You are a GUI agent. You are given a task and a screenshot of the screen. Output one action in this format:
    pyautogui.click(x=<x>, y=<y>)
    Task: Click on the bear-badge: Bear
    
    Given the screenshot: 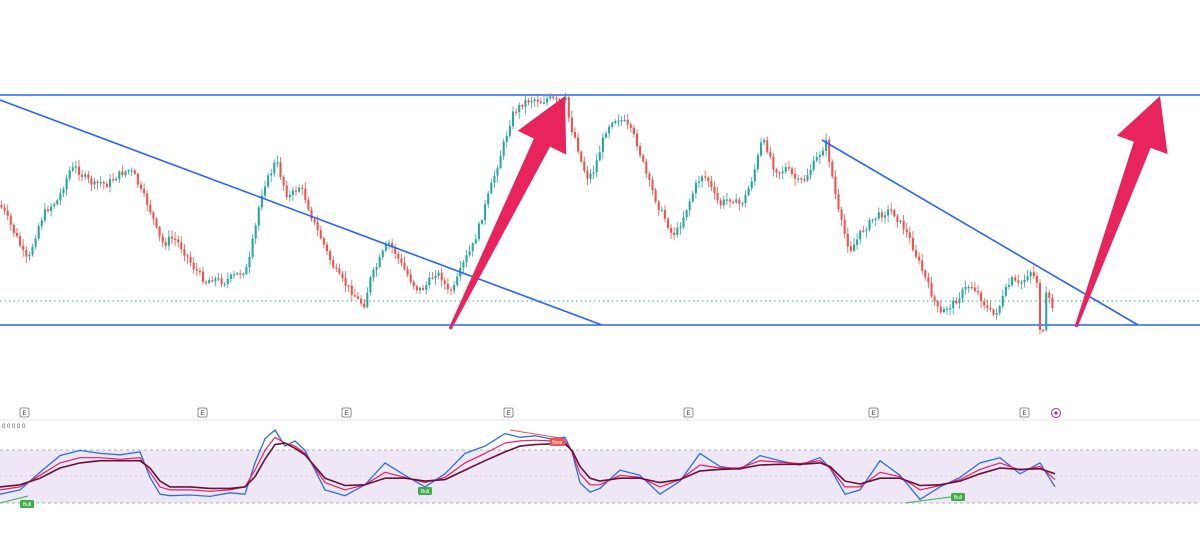 What is the action you would take?
    pyautogui.click(x=557, y=442)
    